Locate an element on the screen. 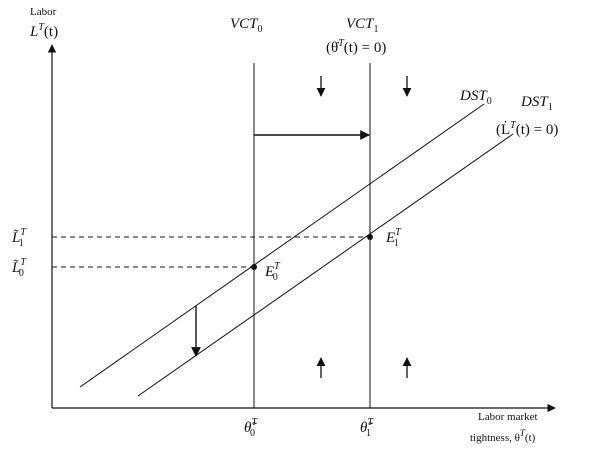 The height and width of the screenshot is (452, 589). dst1-label: DST1 is located at coordinates (536, 103).